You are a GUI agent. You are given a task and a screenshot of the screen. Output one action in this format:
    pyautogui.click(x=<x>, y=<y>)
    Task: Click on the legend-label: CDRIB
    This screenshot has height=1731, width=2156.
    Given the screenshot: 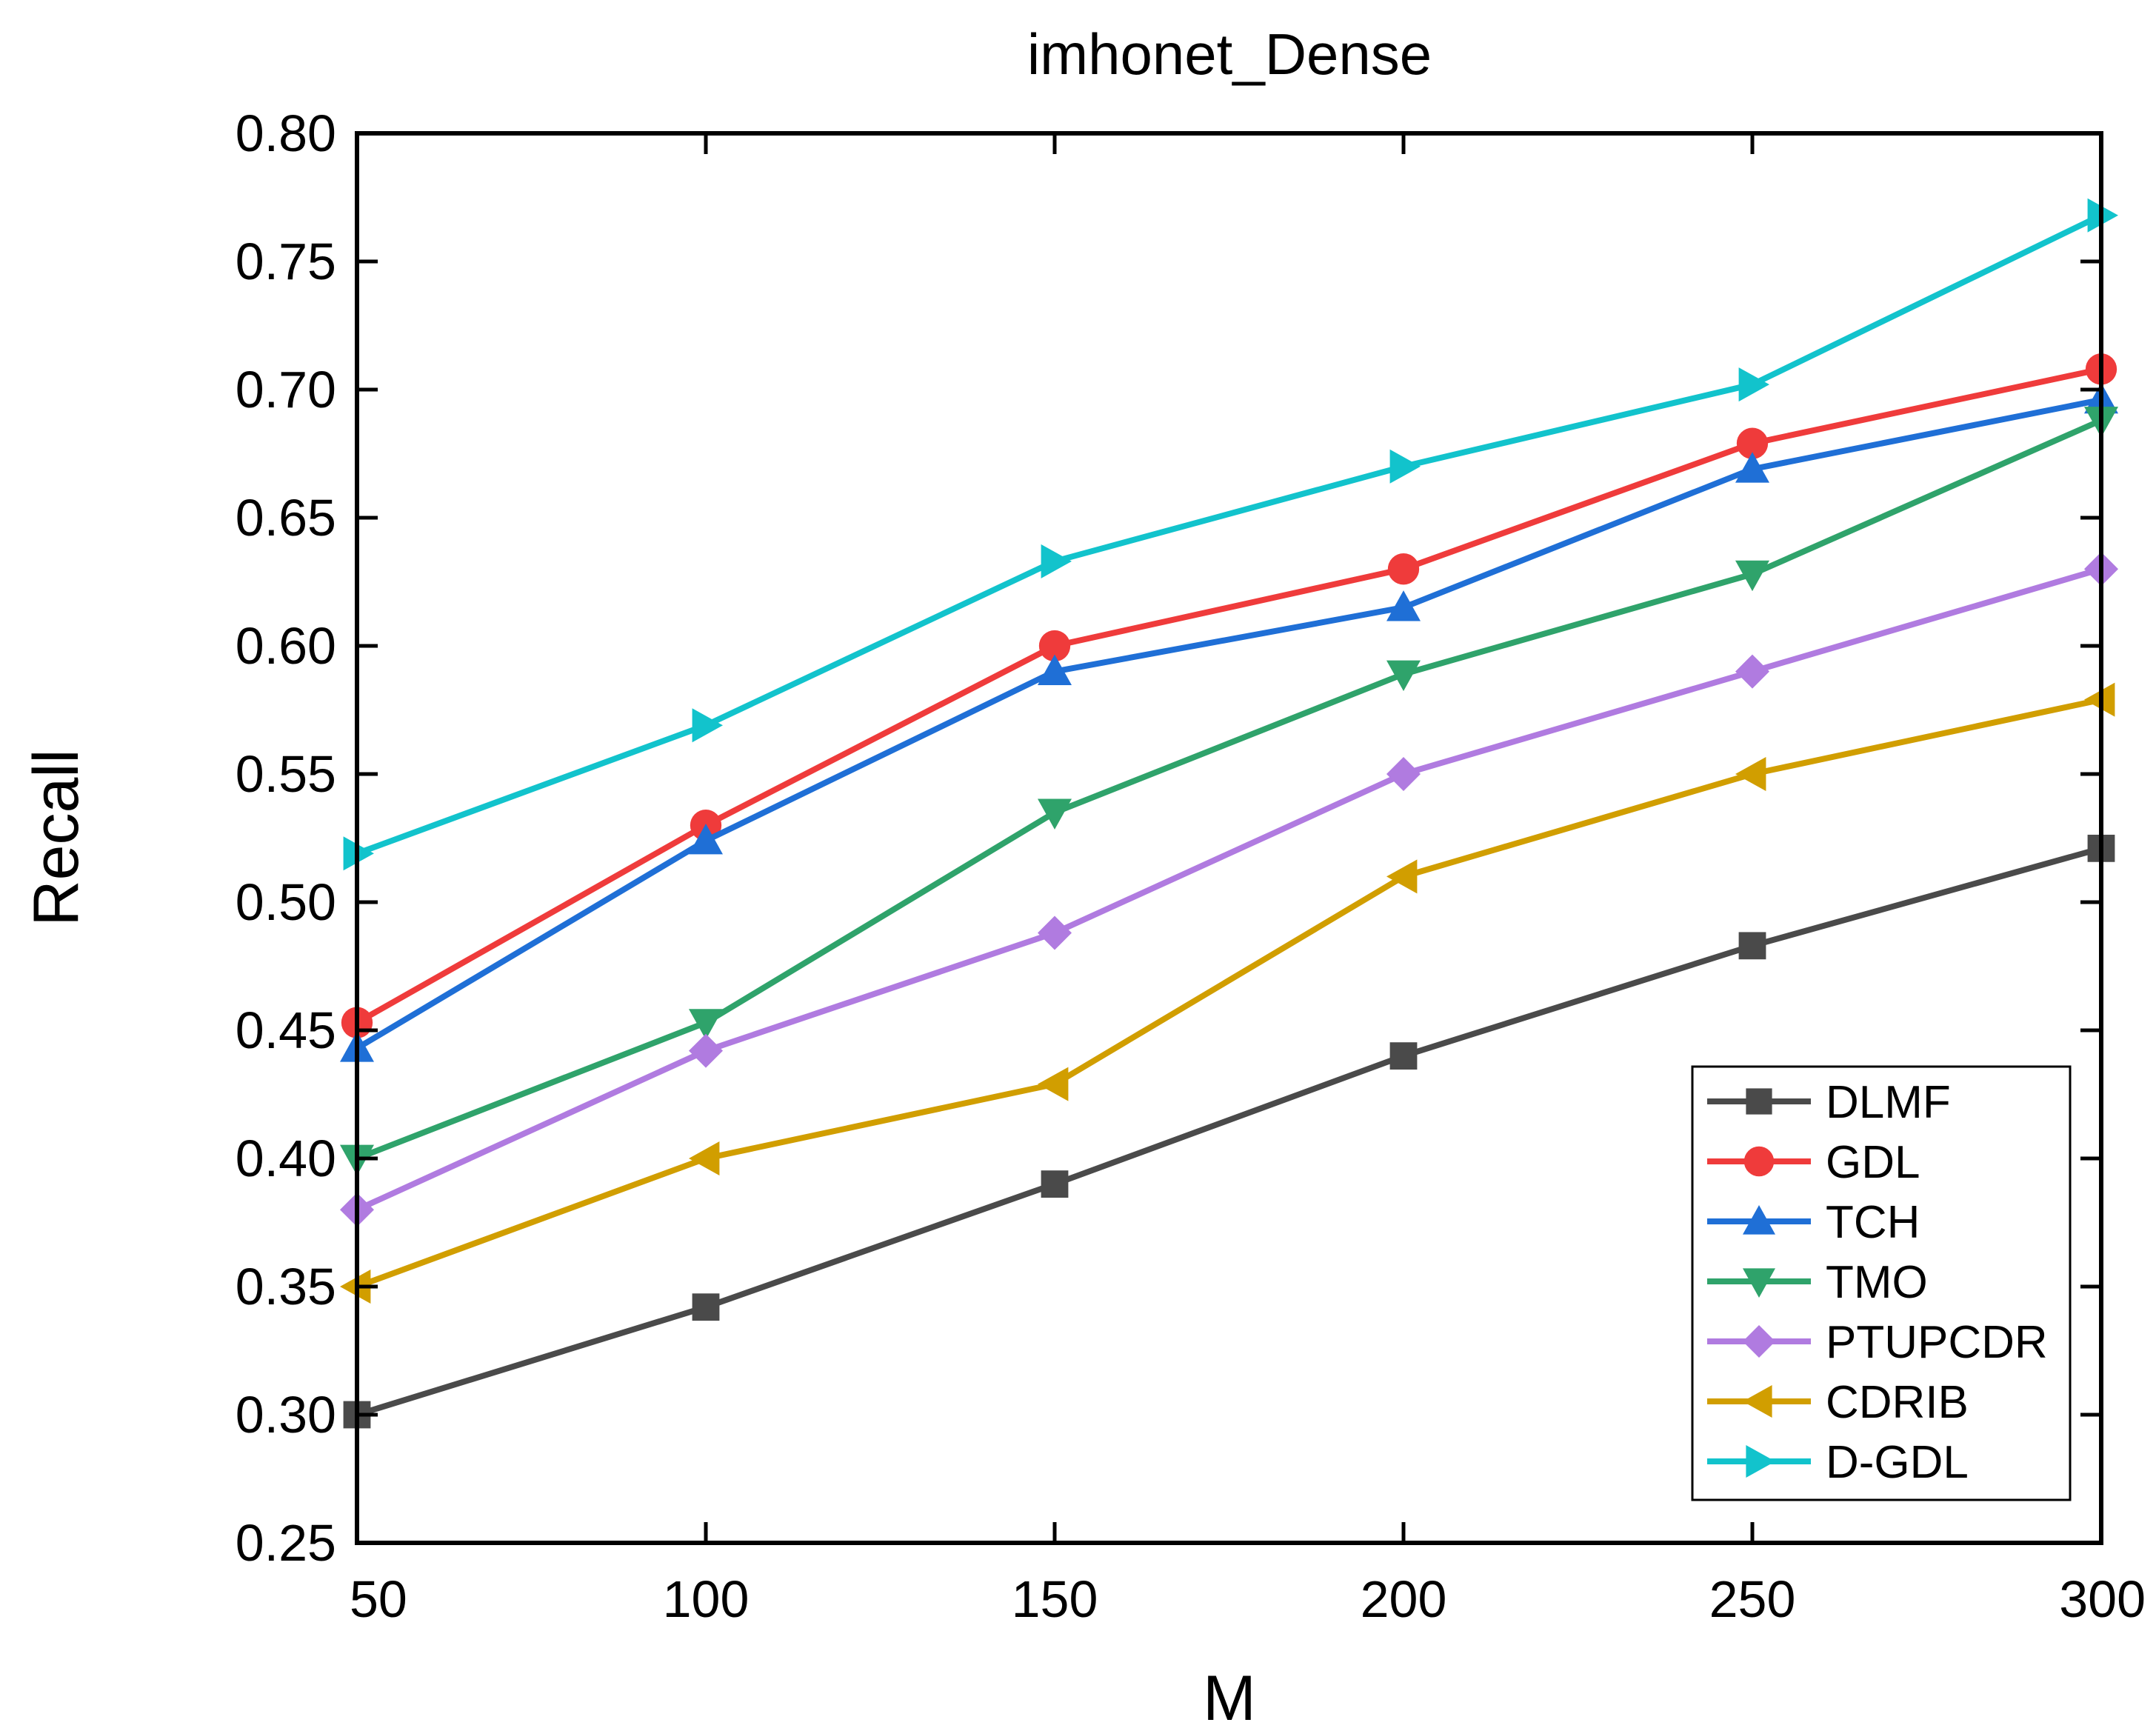 What is the action you would take?
    pyautogui.click(x=1897, y=1402)
    